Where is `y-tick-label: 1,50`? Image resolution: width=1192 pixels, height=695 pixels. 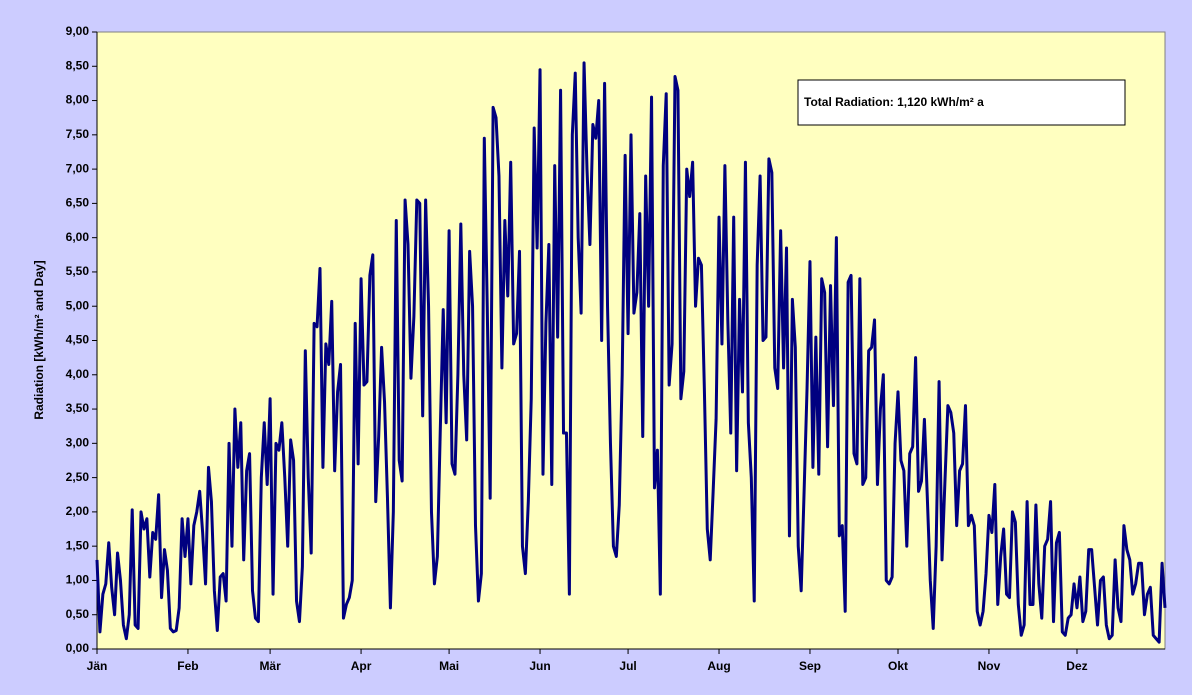 y-tick-label: 1,50 is located at coordinates (78, 545).